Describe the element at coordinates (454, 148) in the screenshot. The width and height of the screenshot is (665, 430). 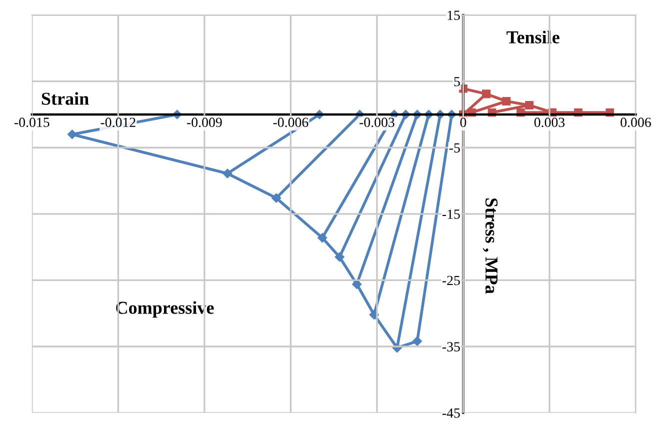
I see `y-tick-label: -5` at that location.